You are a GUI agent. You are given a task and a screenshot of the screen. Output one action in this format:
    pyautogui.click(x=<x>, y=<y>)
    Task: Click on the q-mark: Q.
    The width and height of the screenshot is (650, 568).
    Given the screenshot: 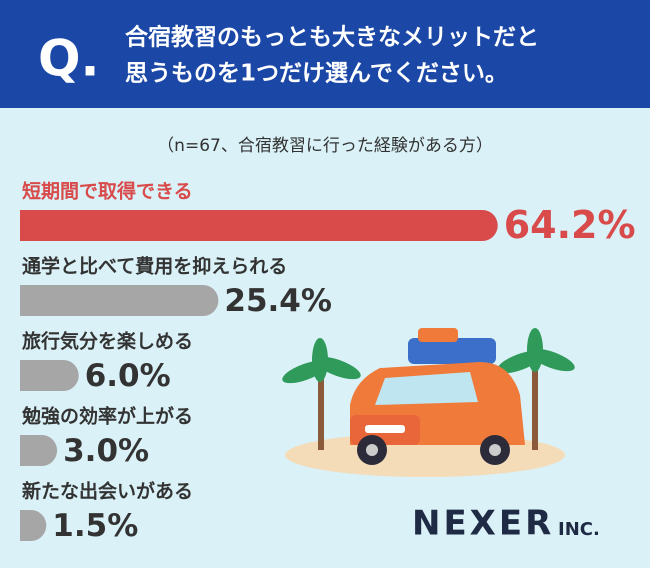 What is the action you would take?
    pyautogui.click(x=69, y=59)
    